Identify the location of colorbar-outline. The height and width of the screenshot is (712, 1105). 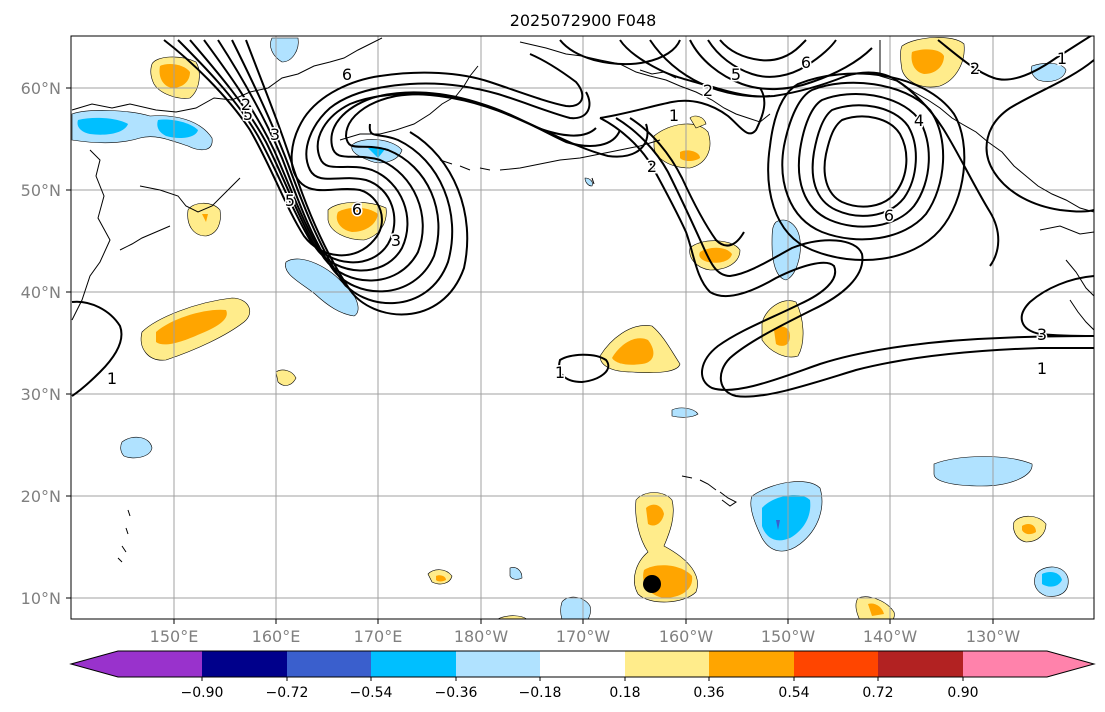
(582, 664).